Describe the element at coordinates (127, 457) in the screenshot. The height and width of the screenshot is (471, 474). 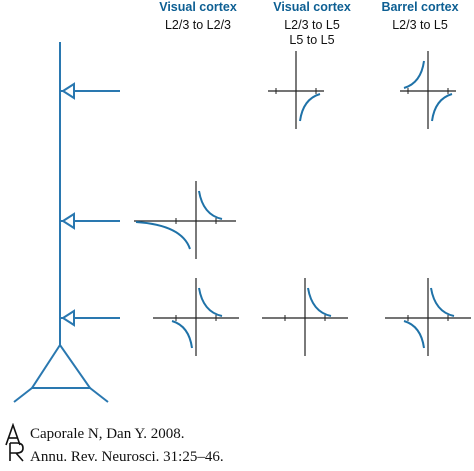
I see `citation-line-2: Annu. Rev. Neurosci. 31:25–46.` at that location.